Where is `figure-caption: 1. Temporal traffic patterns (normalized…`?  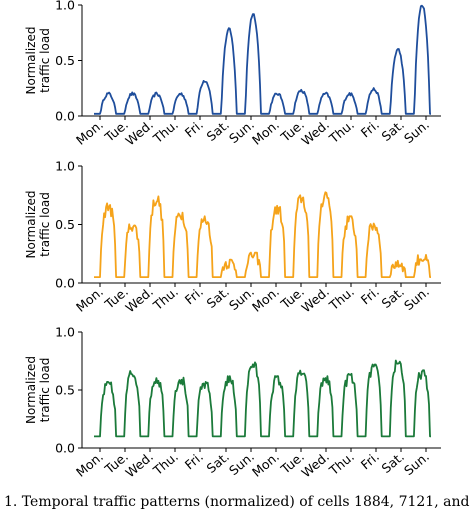
figure-caption: 1. Temporal traffic patterns (normalized… is located at coordinates (239, 502).